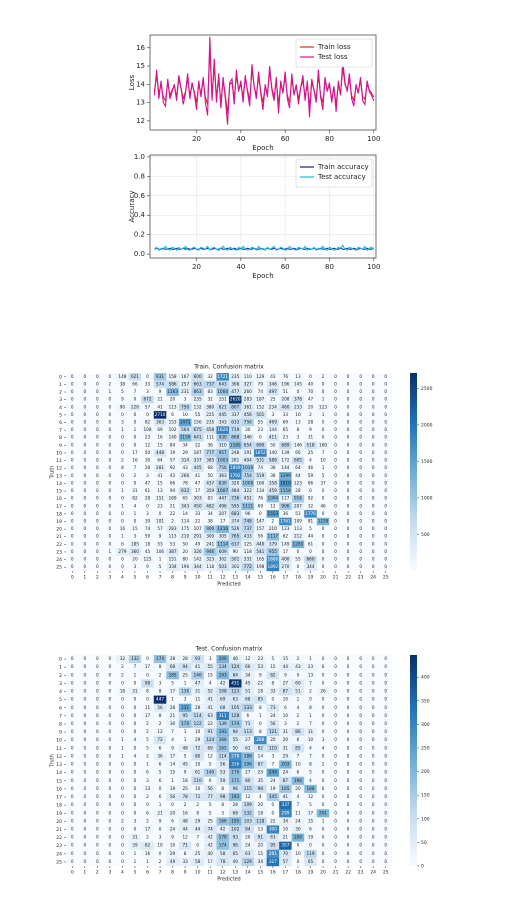 The image size is (522, 911). Describe the element at coordinates (53, 761) in the screenshot. I see `y-axis-label: Truth` at that location.